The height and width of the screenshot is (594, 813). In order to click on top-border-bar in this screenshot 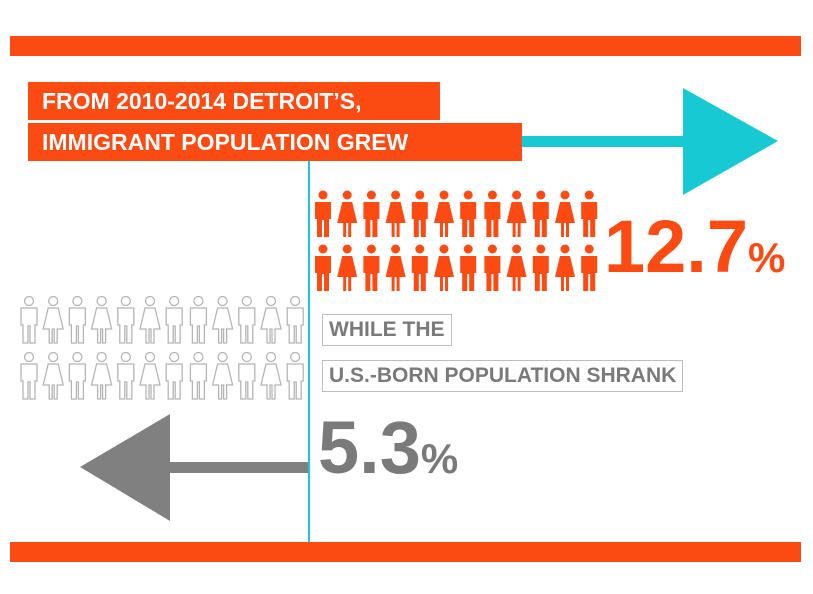, I will do `click(405, 46)`.